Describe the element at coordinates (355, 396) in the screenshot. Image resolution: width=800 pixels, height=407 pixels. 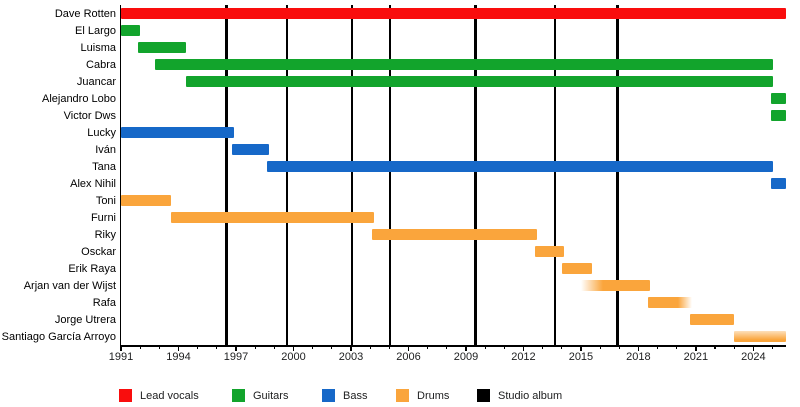
I see `legend-label: Bass` at that location.